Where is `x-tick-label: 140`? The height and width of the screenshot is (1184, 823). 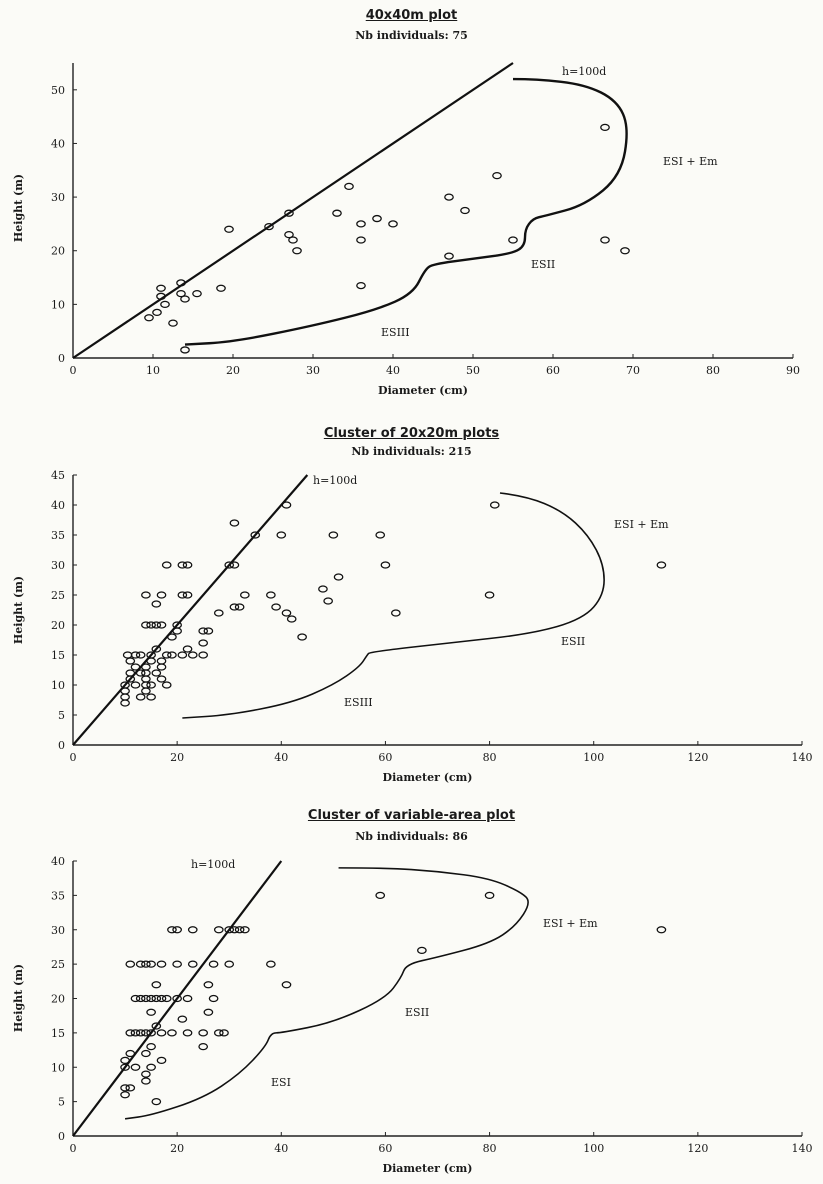
x-tick-label: 140 is located at coordinates (802, 757).